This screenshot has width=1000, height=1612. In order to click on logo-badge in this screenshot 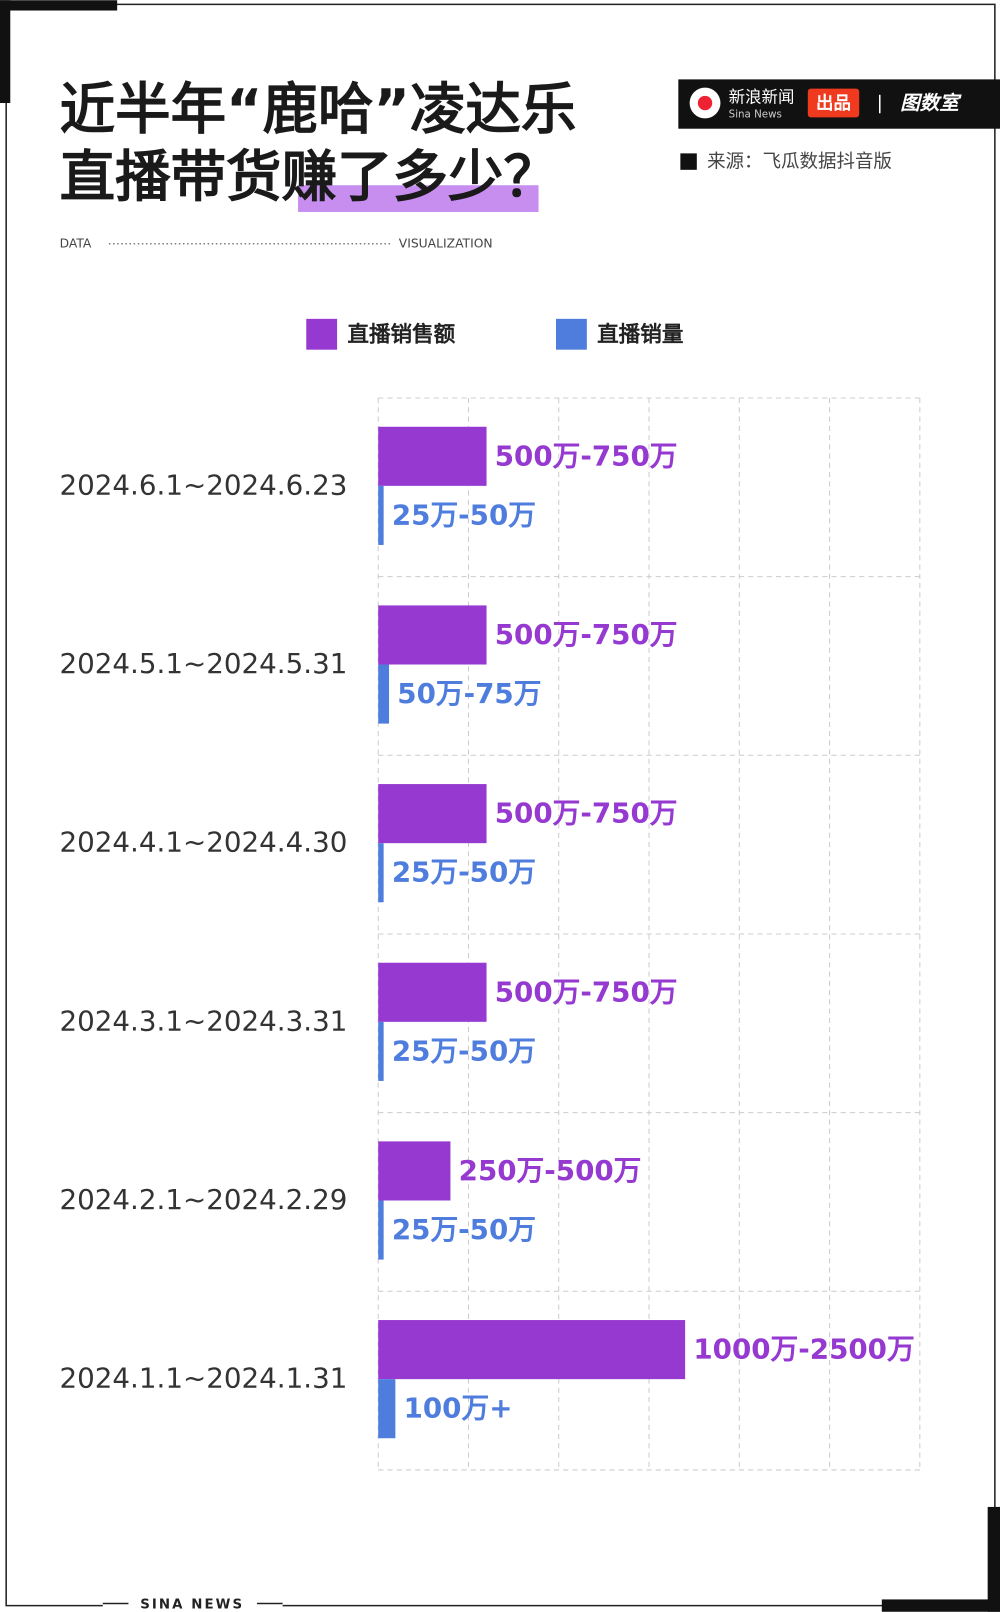, I will do `click(833, 103)`.